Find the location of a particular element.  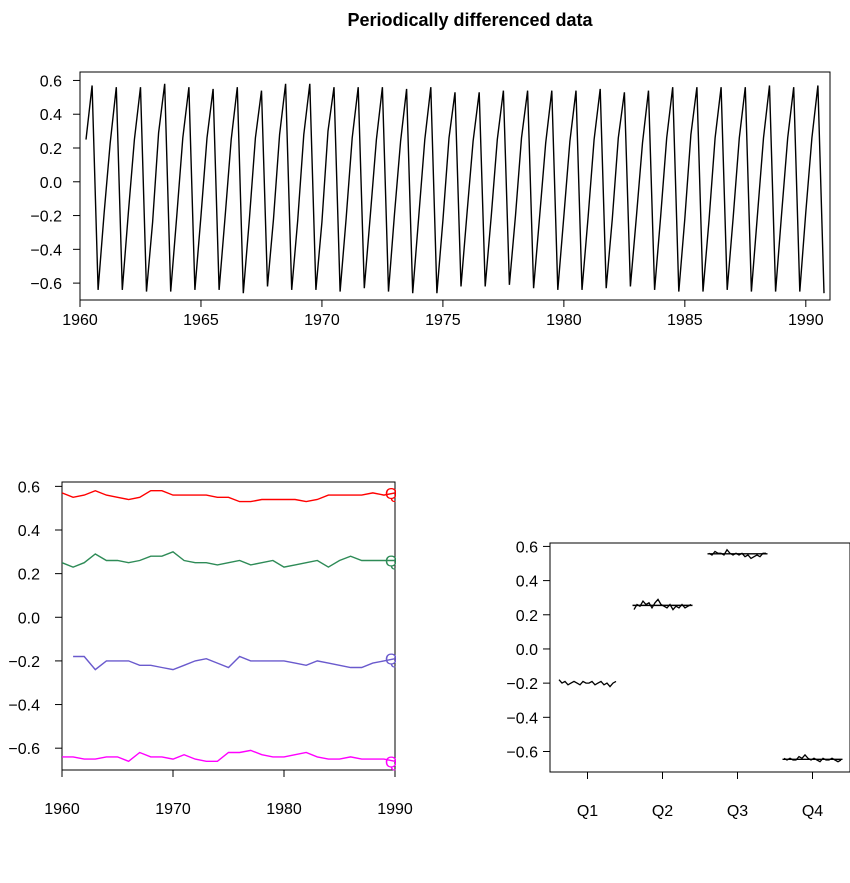

chart-title: Periodically differenced data is located at coordinates (470, 20).